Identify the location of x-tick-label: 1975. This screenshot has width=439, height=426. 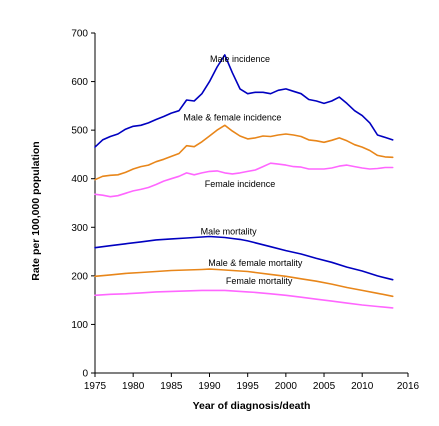
(95, 386).